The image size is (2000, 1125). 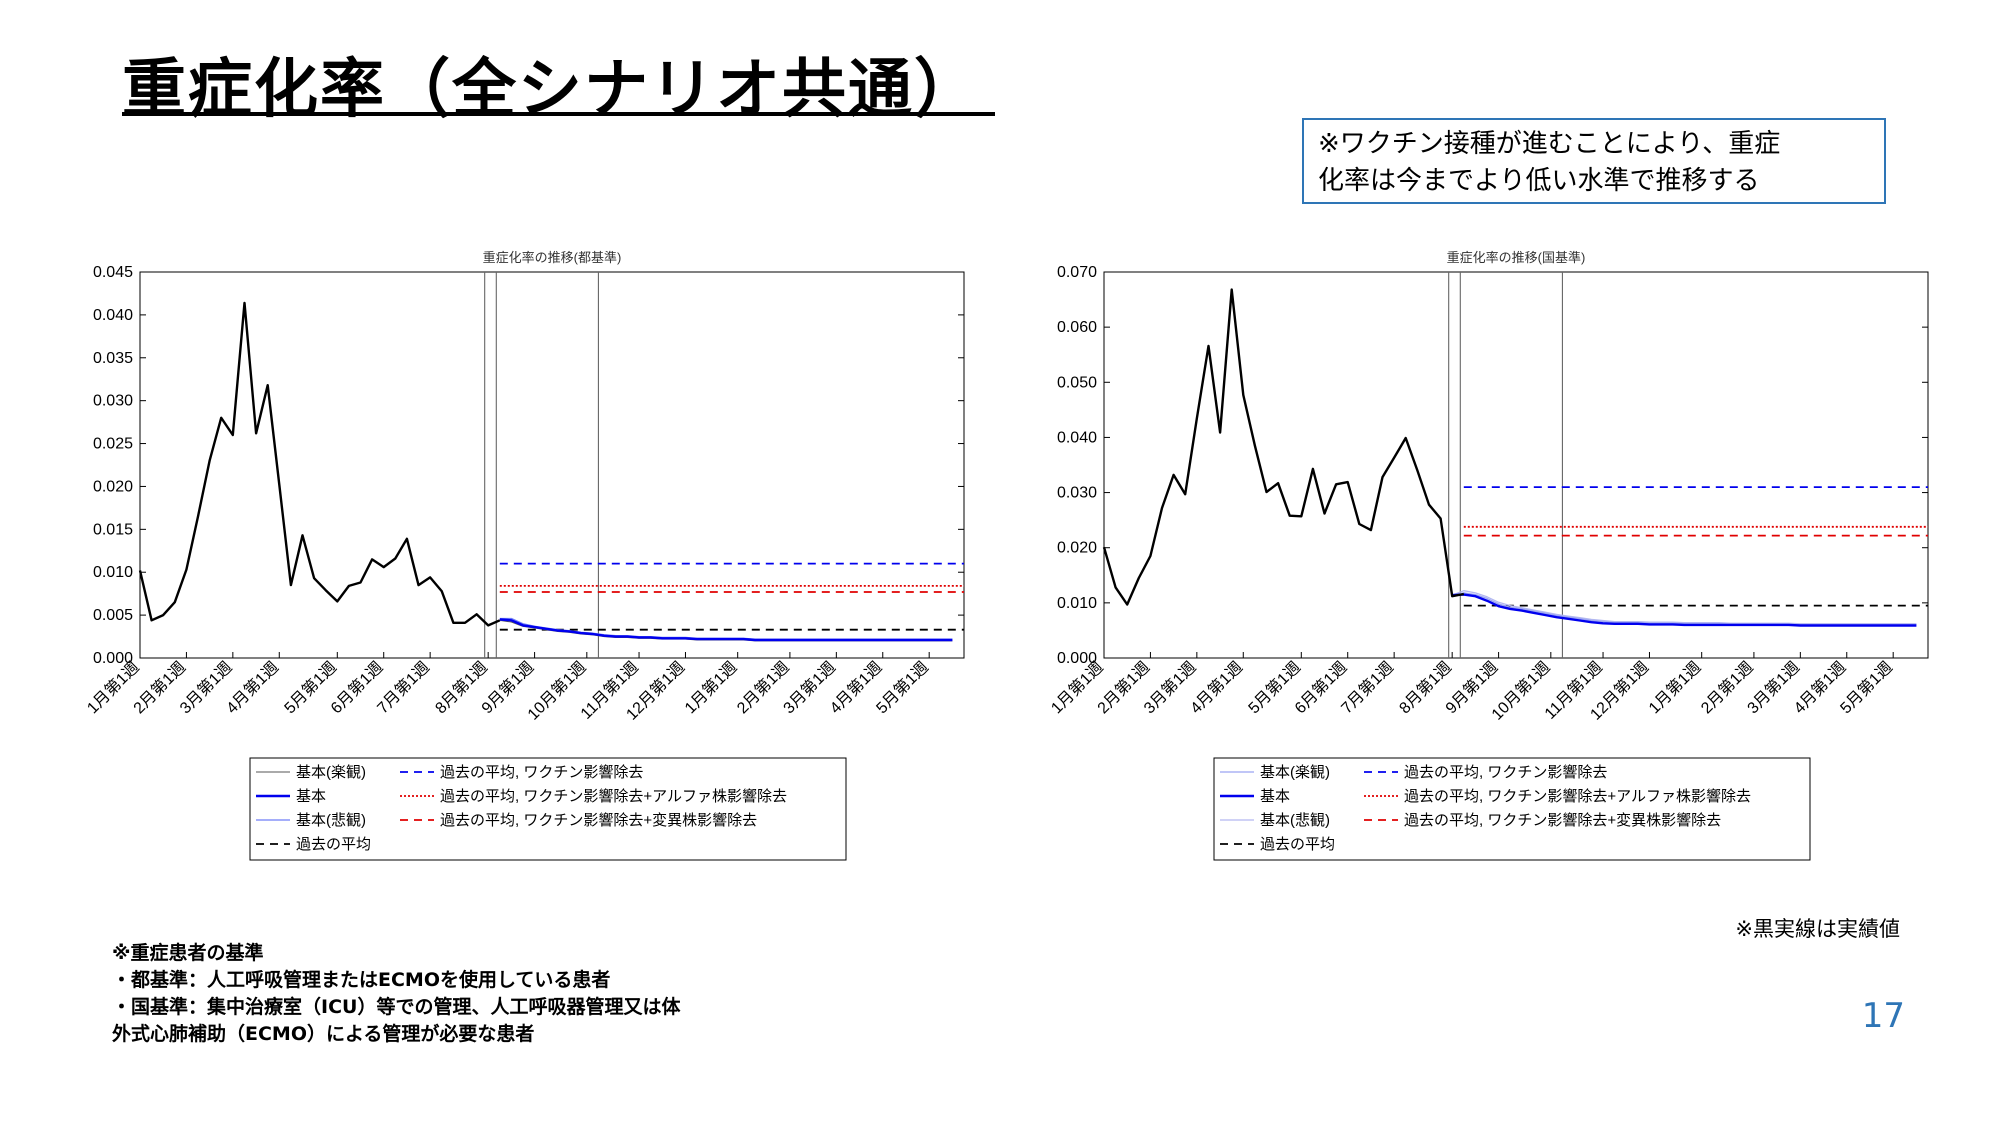 What do you see at coordinates (1077, 272) in the screenshot?
I see `y-tick-label: 0.070` at bounding box center [1077, 272].